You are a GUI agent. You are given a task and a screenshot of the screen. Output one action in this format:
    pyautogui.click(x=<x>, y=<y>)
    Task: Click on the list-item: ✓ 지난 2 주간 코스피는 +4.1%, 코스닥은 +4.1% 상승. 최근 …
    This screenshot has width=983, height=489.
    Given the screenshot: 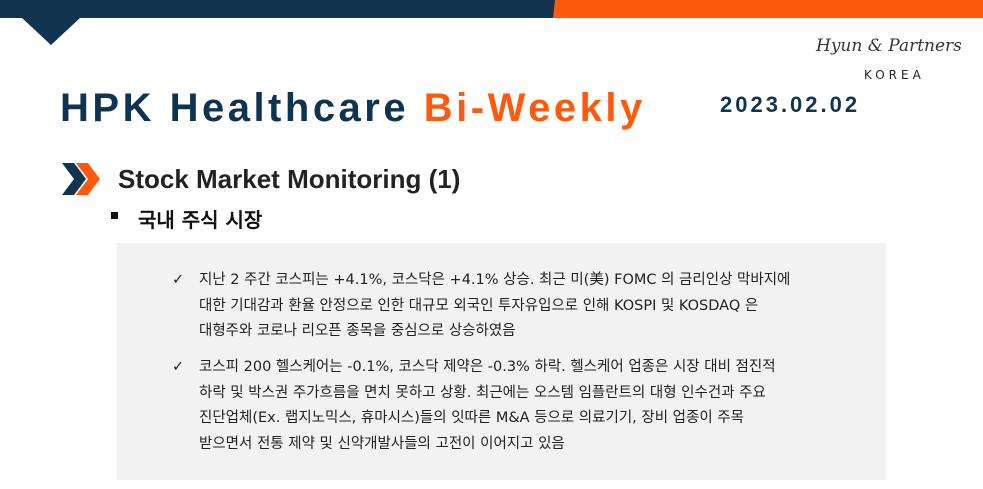 What is the action you would take?
    pyautogui.click(x=481, y=306)
    